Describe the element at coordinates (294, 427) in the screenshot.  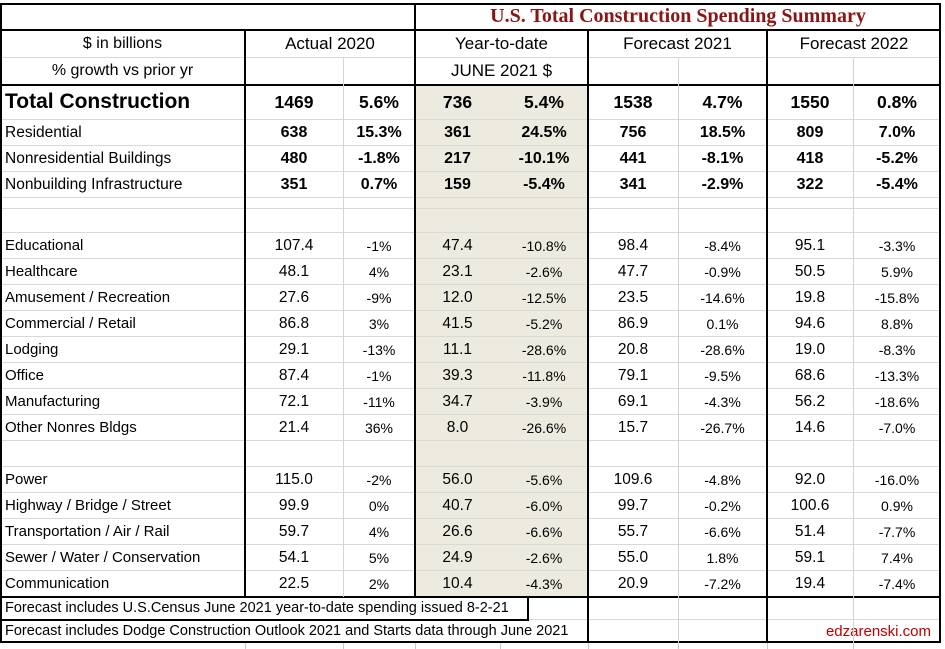
I see `cell-actual-value: 21.4` at that location.